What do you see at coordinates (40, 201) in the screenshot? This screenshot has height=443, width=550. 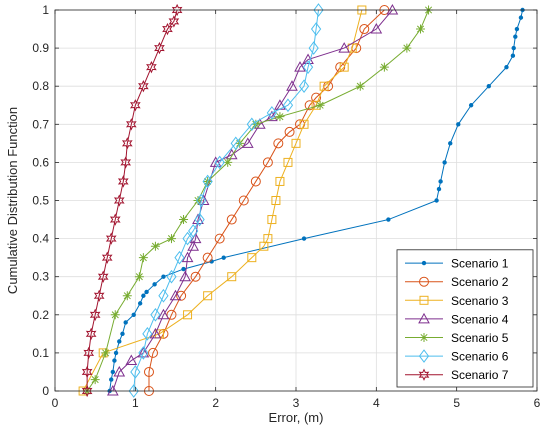 I see `y-tick-label: 0.5` at bounding box center [40, 201].